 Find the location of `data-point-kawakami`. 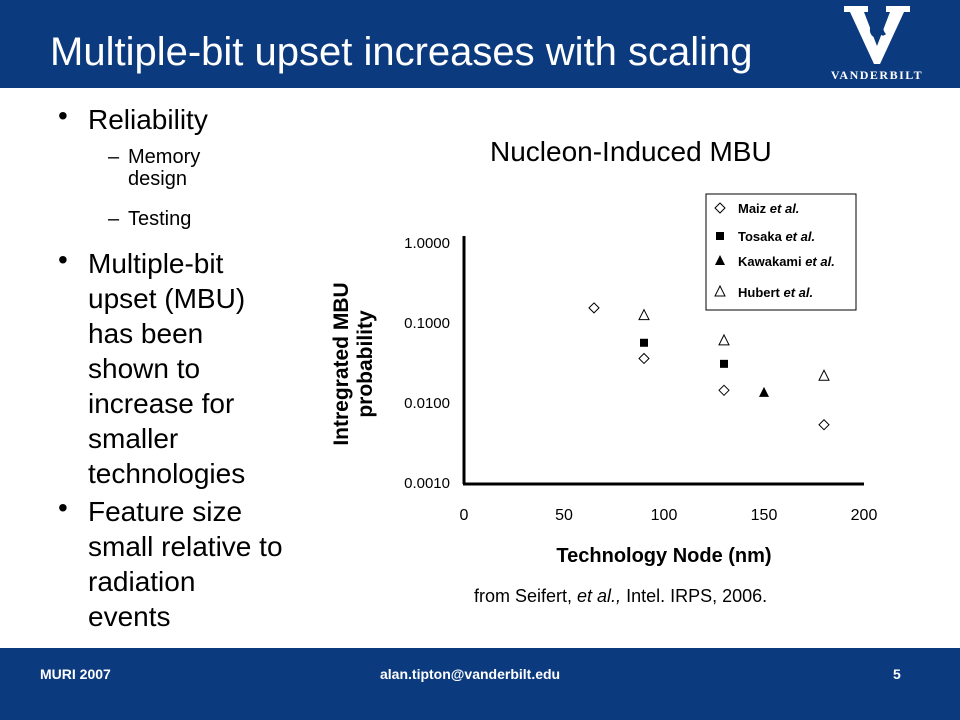

data-point-kawakami is located at coordinates (764, 391).